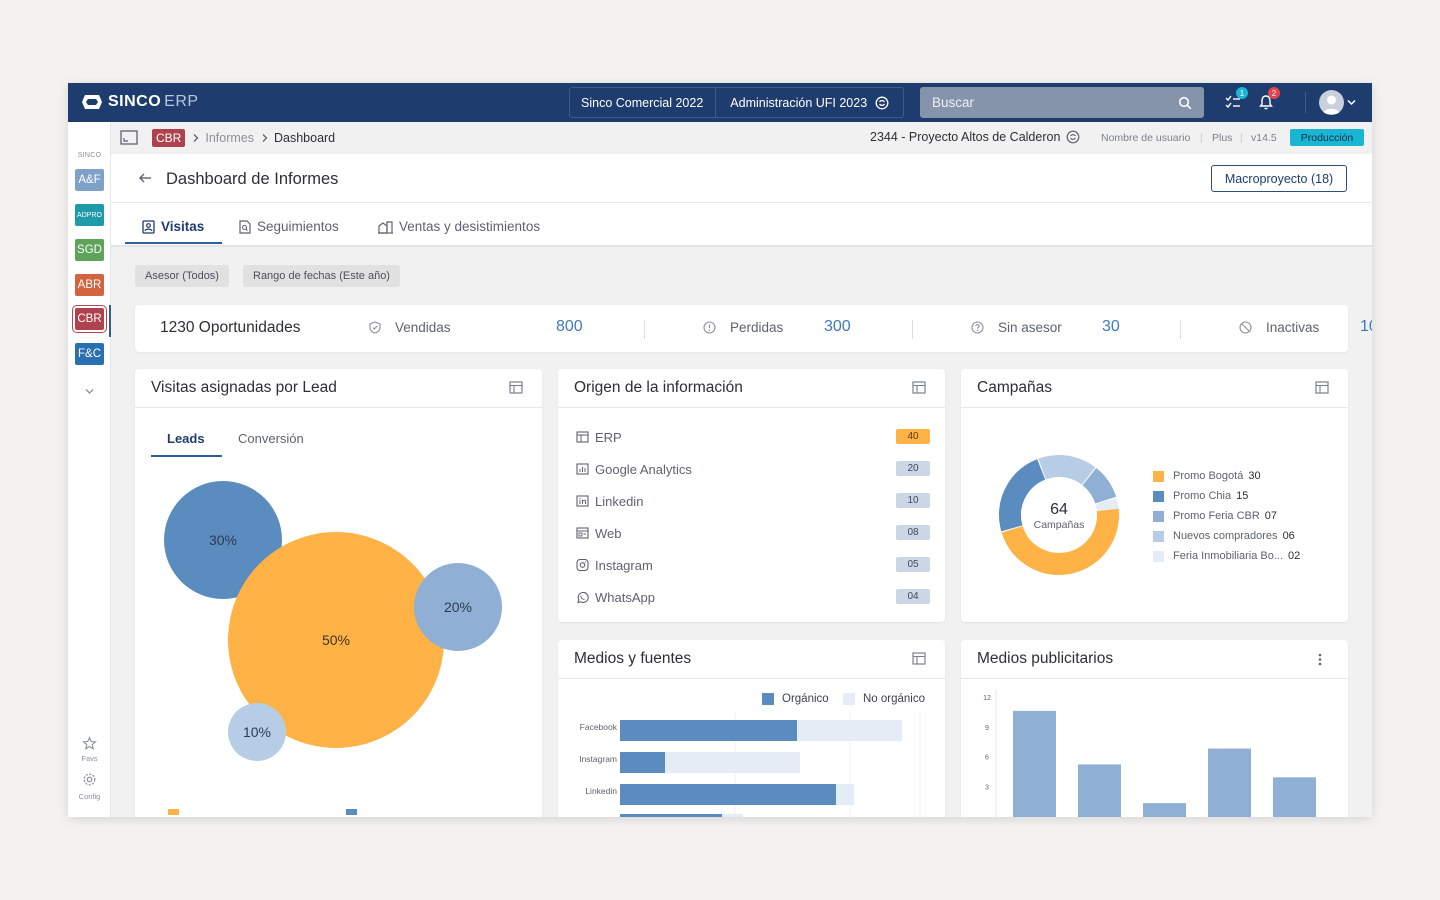 This screenshot has height=900, width=1440. What do you see at coordinates (753, 437) in the screenshot?
I see `origin-row-erp: ERP 40` at bounding box center [753, 437].